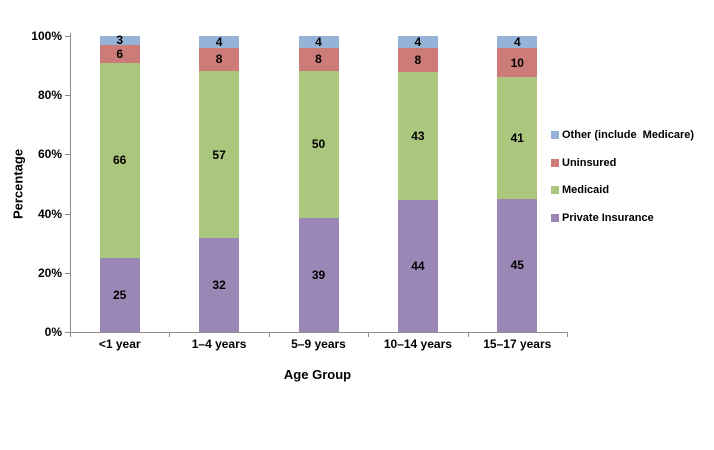 This screenshot has height=450, width=714. I want to click on bar-value-label: 3, so click(120, 40).